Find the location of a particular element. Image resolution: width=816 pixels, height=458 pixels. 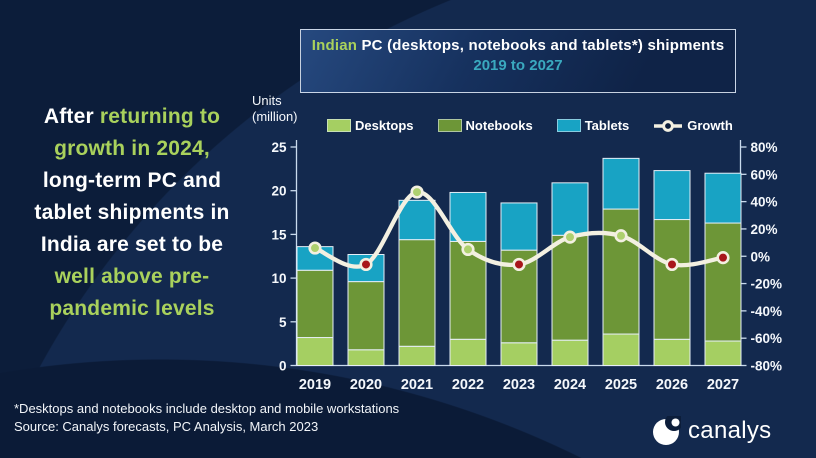

growth-marker-2022 is located at coordinates (468, 249).